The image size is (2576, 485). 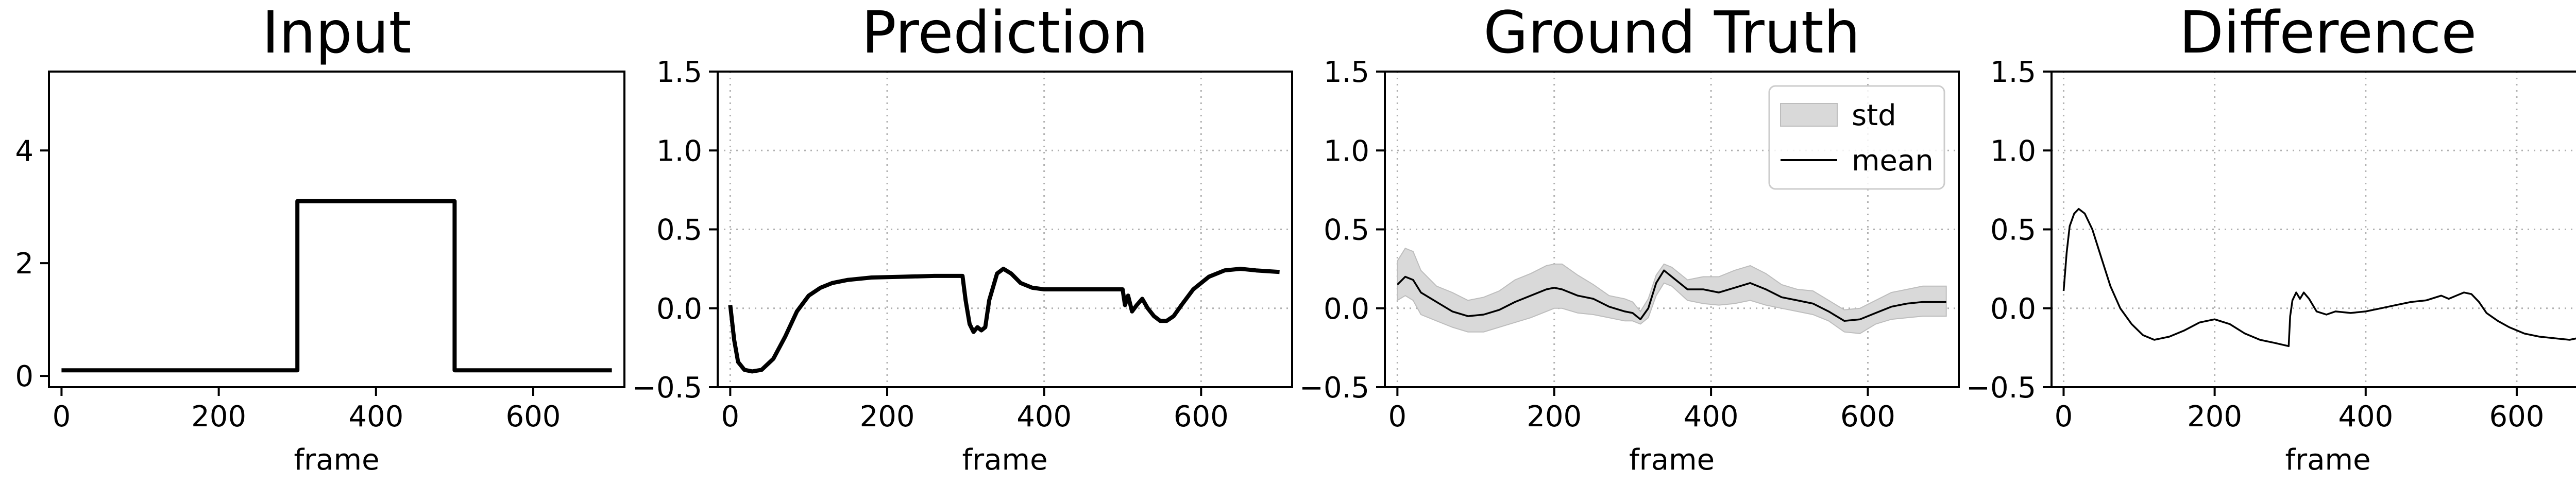 What do you see at coordinates (2013, 151) in the screenshot?
I see `difference-ytick-label-1: 1.0` at bounding box center [2013, 151].